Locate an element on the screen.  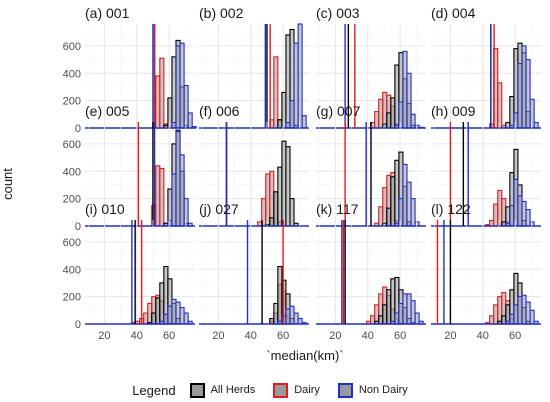
panel-title: (d) 004 is located at coordinates (453, 13).